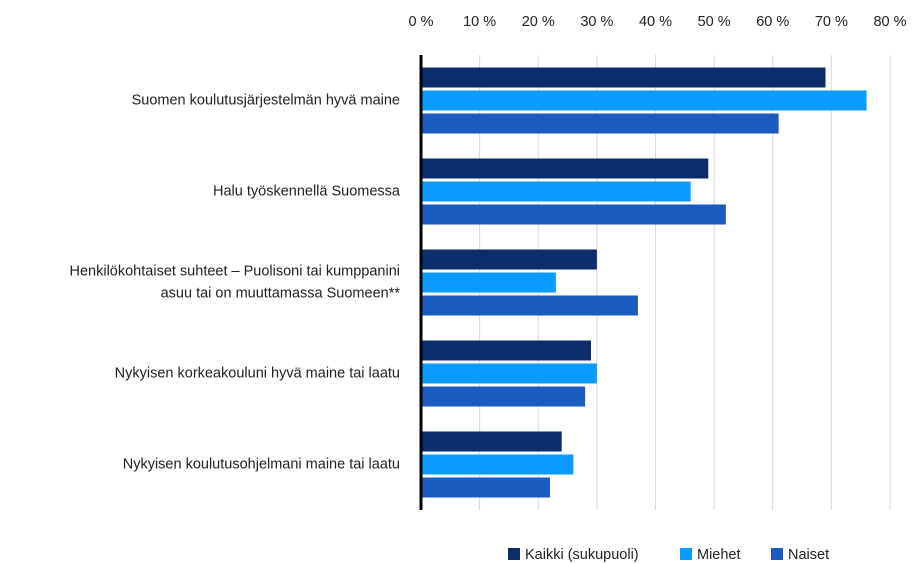 This screenshot has height=564, width=924. Describe the element at coordinates (421, 22) in the screenshot. I see `x-tick-label: 0 %` at that location.